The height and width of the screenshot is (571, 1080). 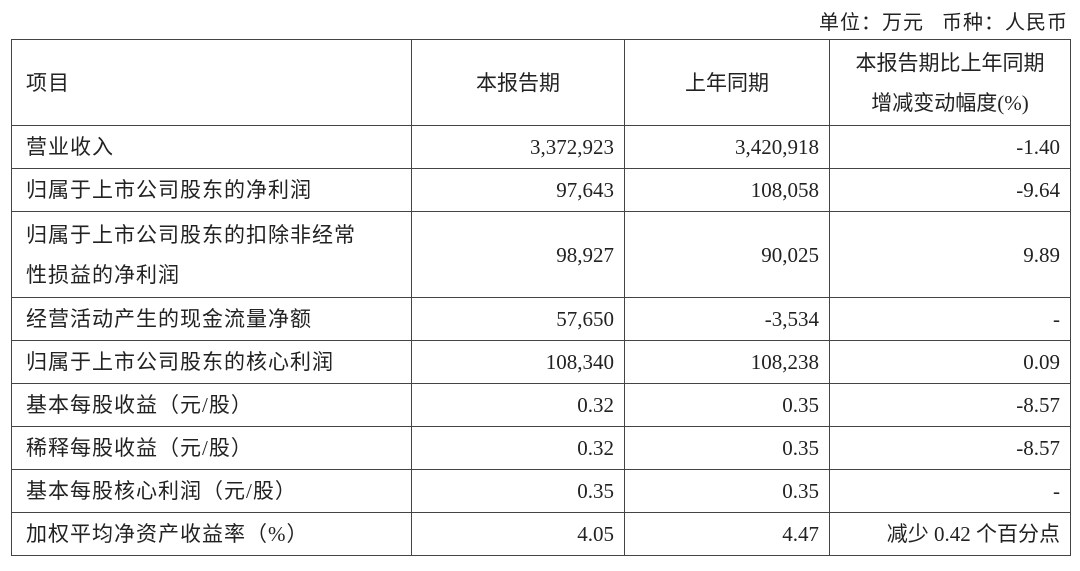 I want to click on row-change: 9.89, so click(x=950, y=254).